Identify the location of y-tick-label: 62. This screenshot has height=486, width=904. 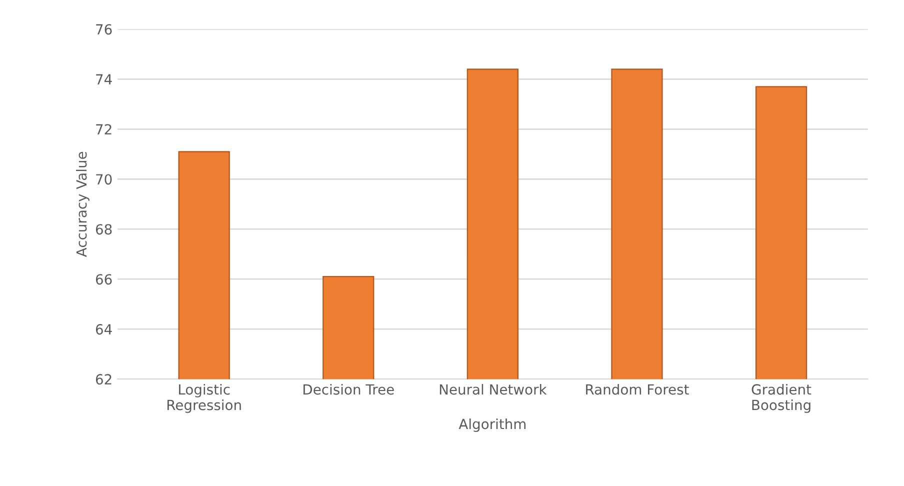
(104, 379).